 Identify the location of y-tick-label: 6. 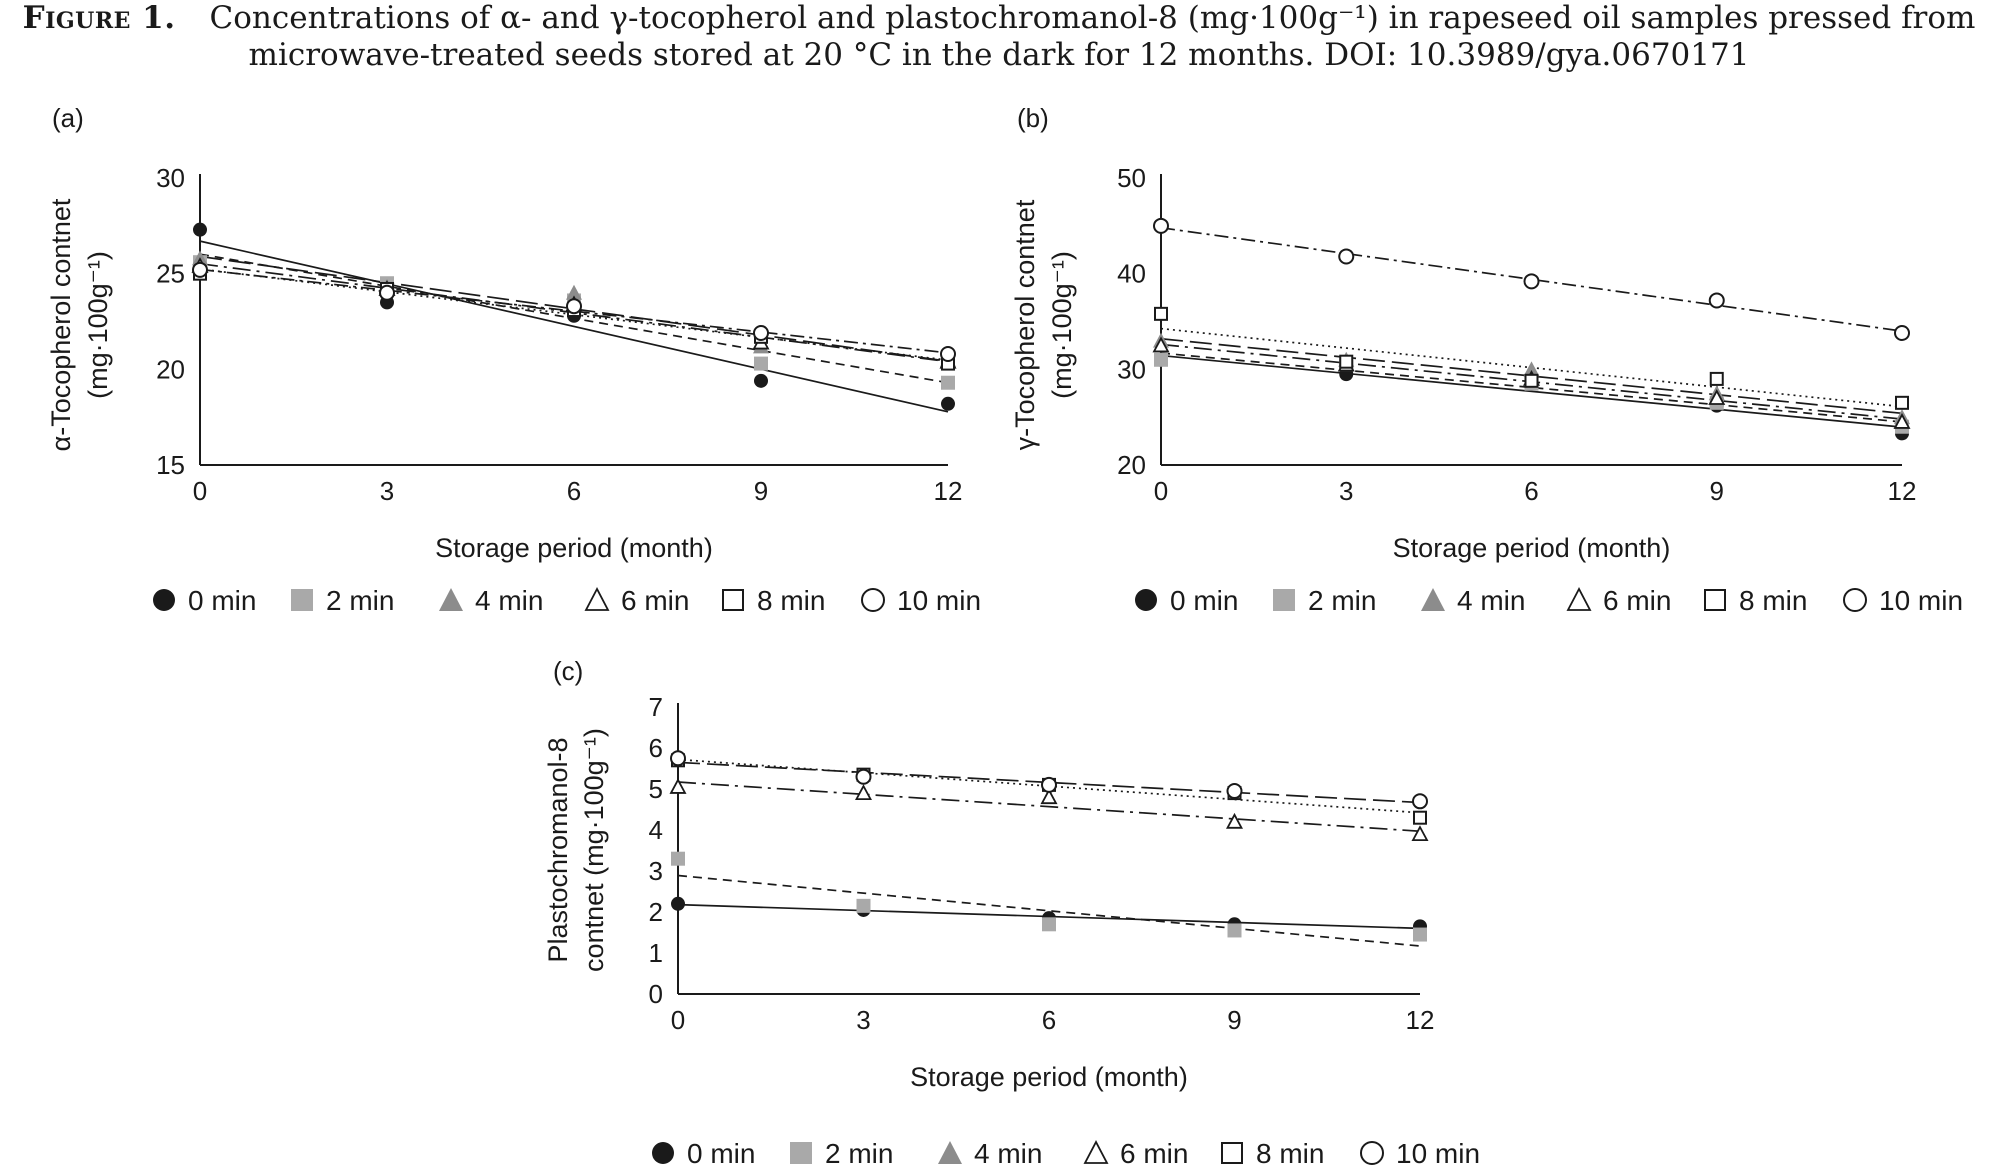
(656, 748).